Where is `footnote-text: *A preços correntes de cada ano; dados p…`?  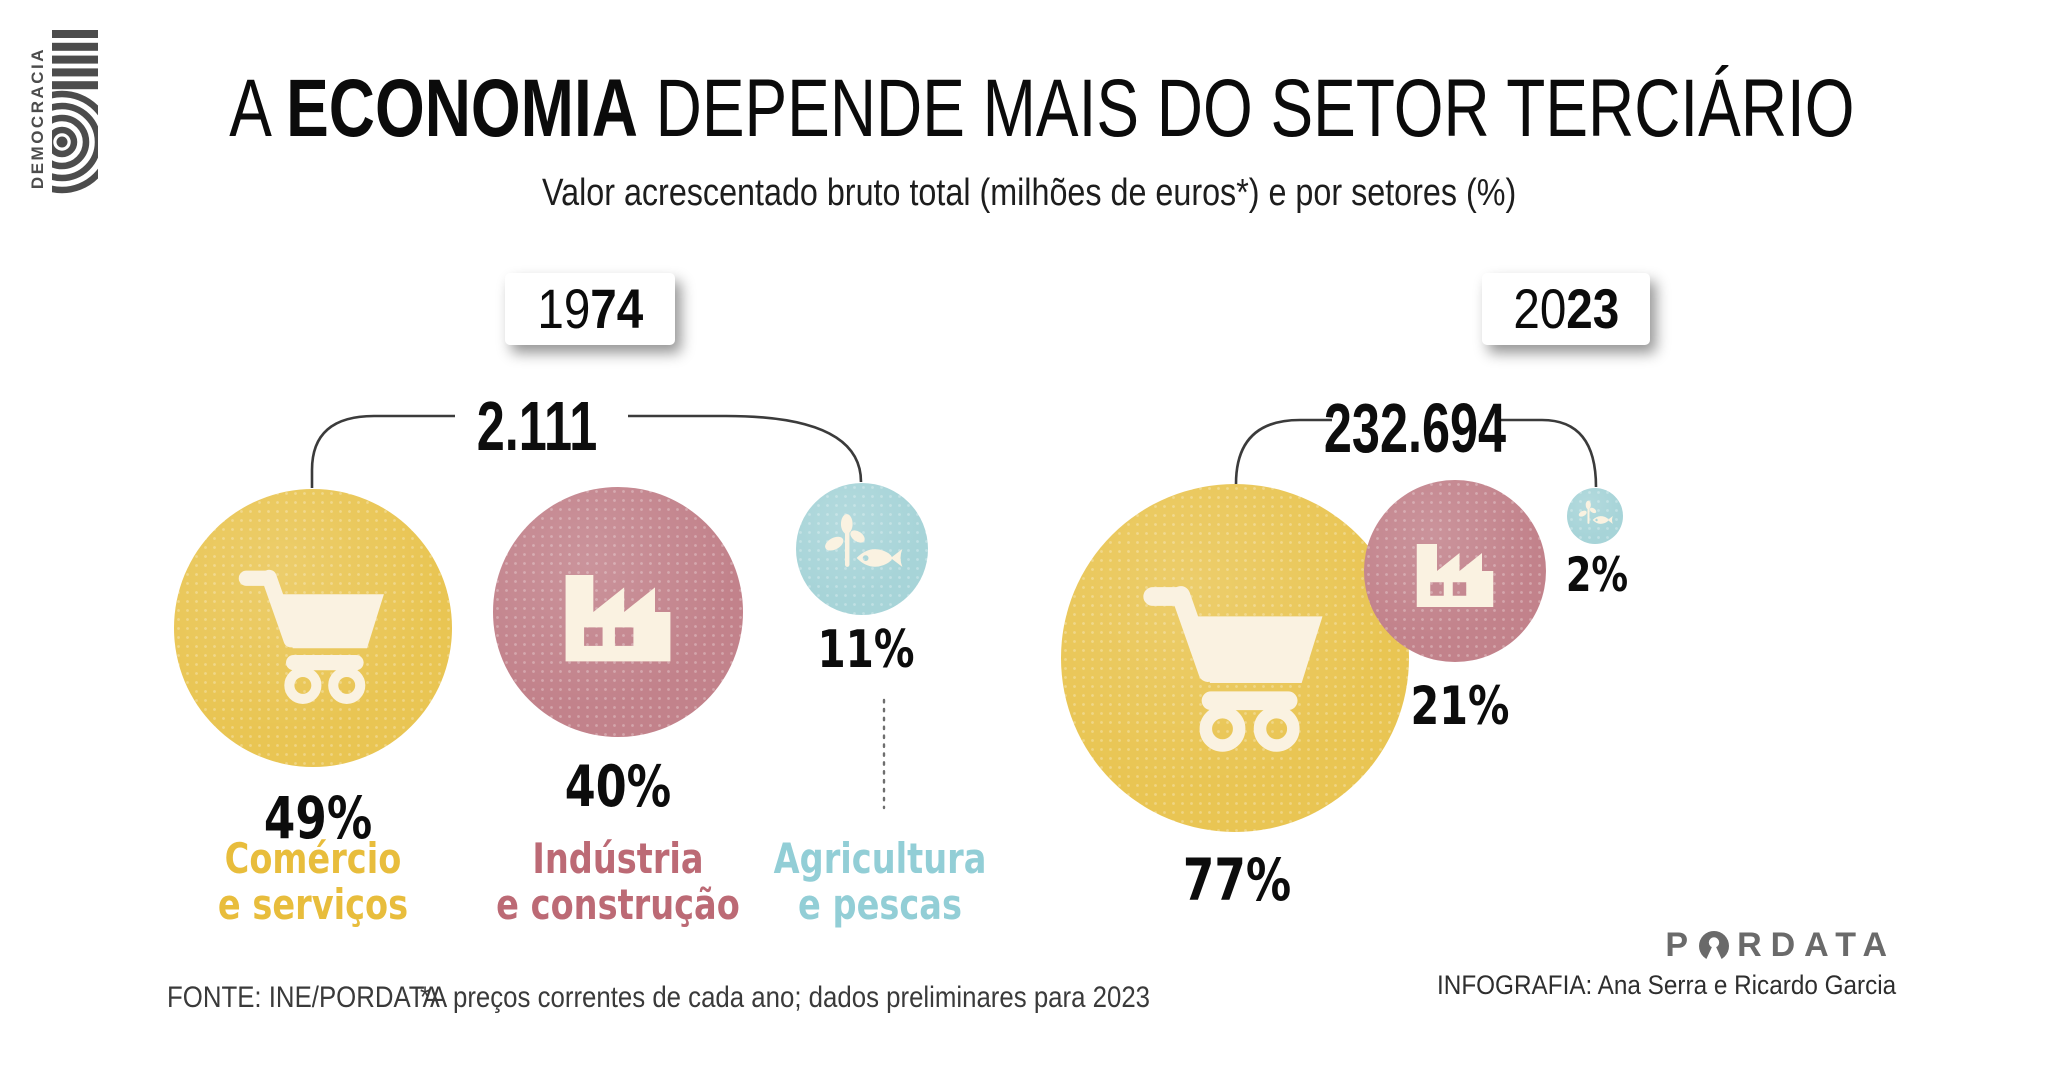 footnote-text: *A preços correntes de cada ano; dados p… is located at coordinates (785, 997).